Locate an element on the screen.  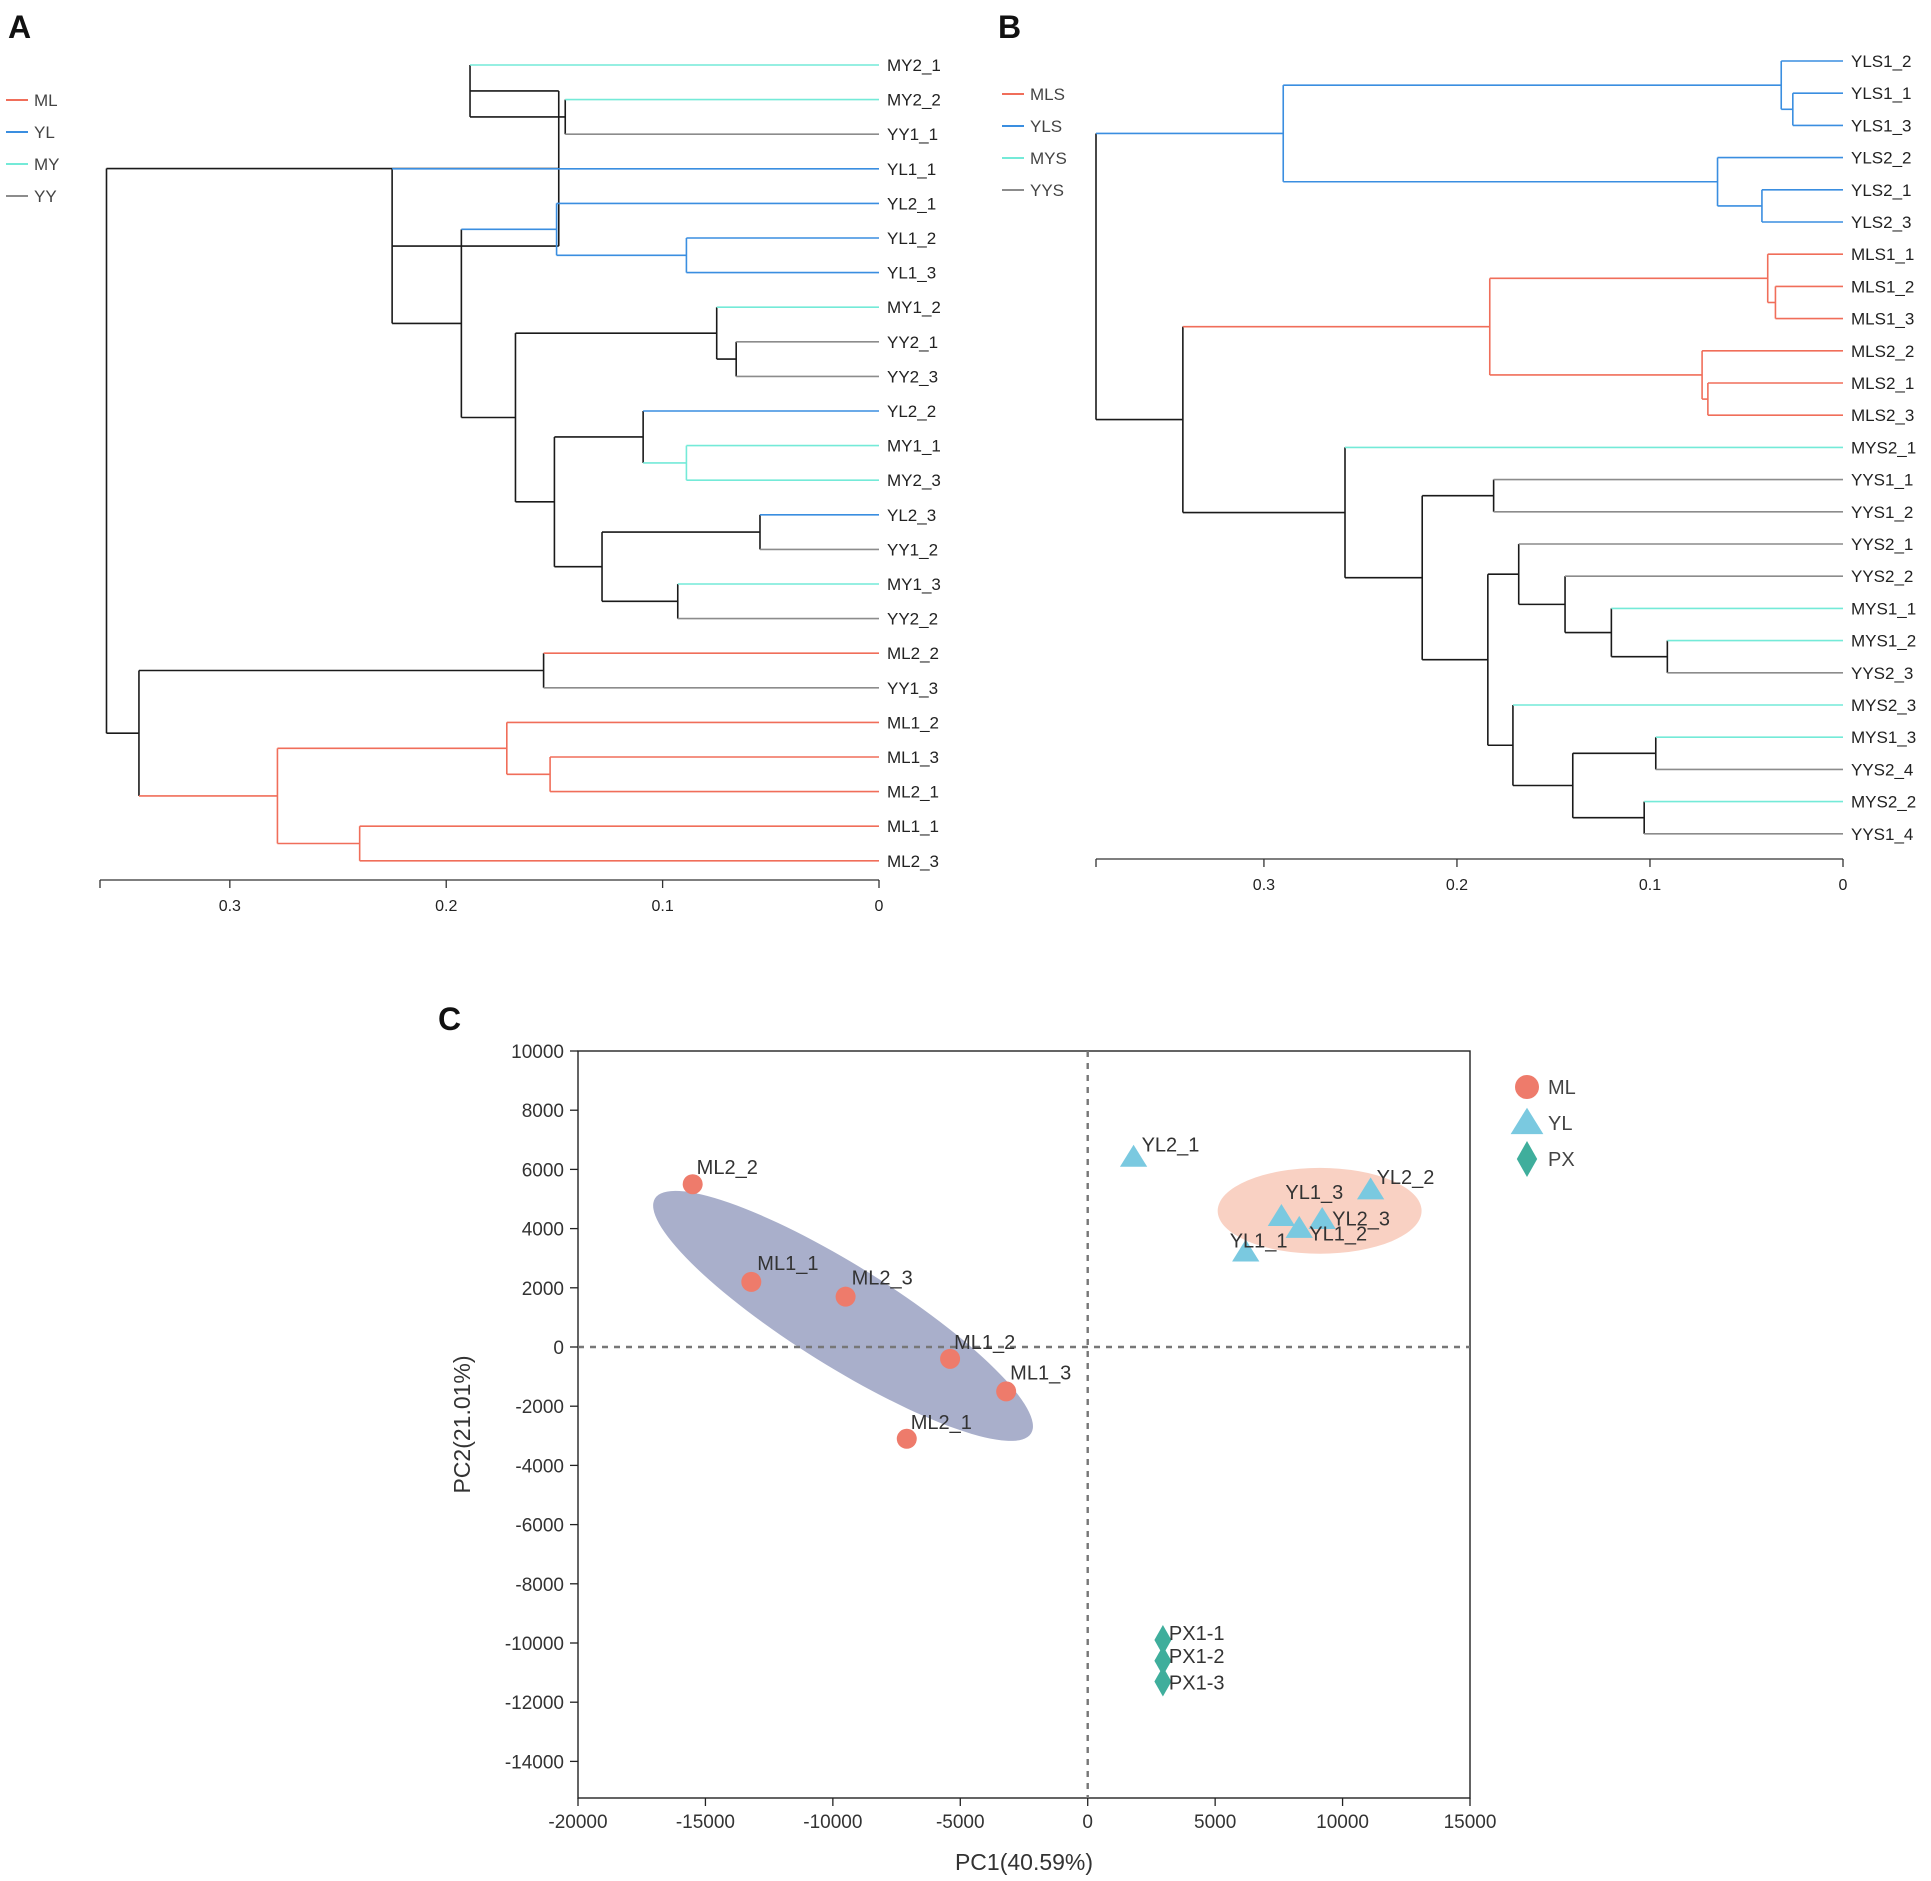
leaf-label: MLS2_3 is located at coordinates (1882, 415).